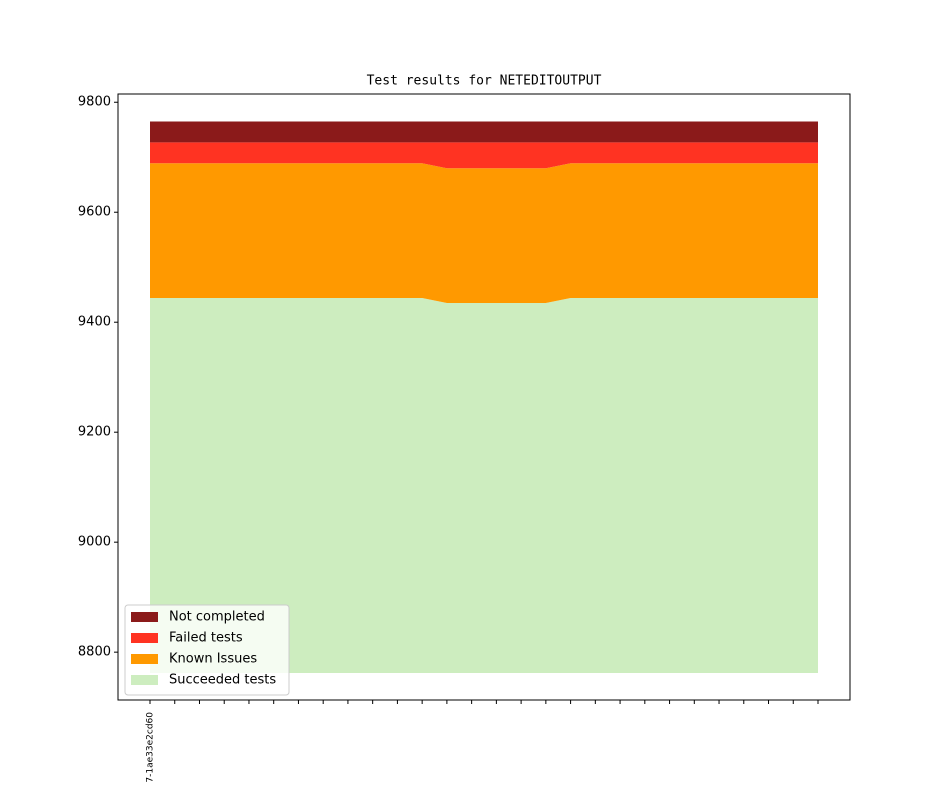 The width and height of the screenshot is (944, 791). I want to click on legend-label: Not completed, so click(217, 617).